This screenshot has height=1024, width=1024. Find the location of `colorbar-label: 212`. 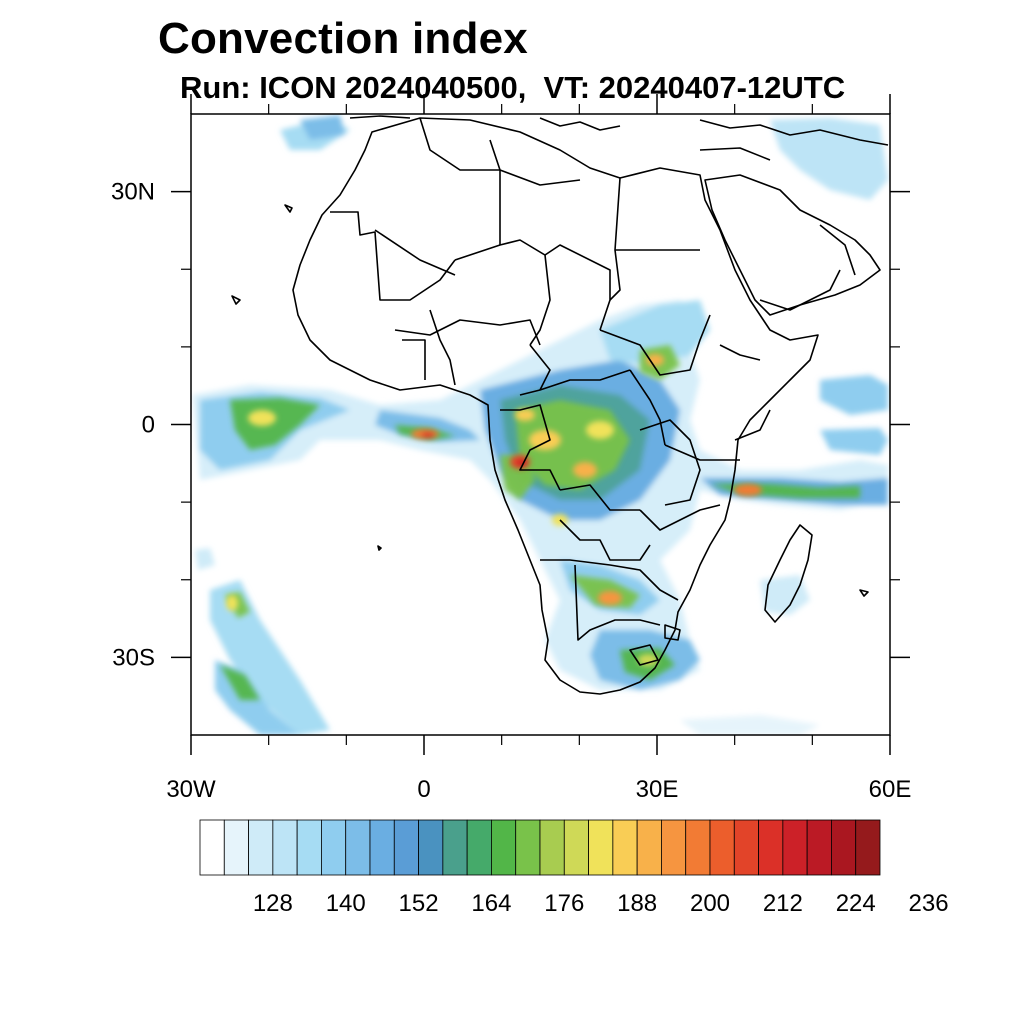

colorbar-label: 212 is located at coordinates (783, 903).